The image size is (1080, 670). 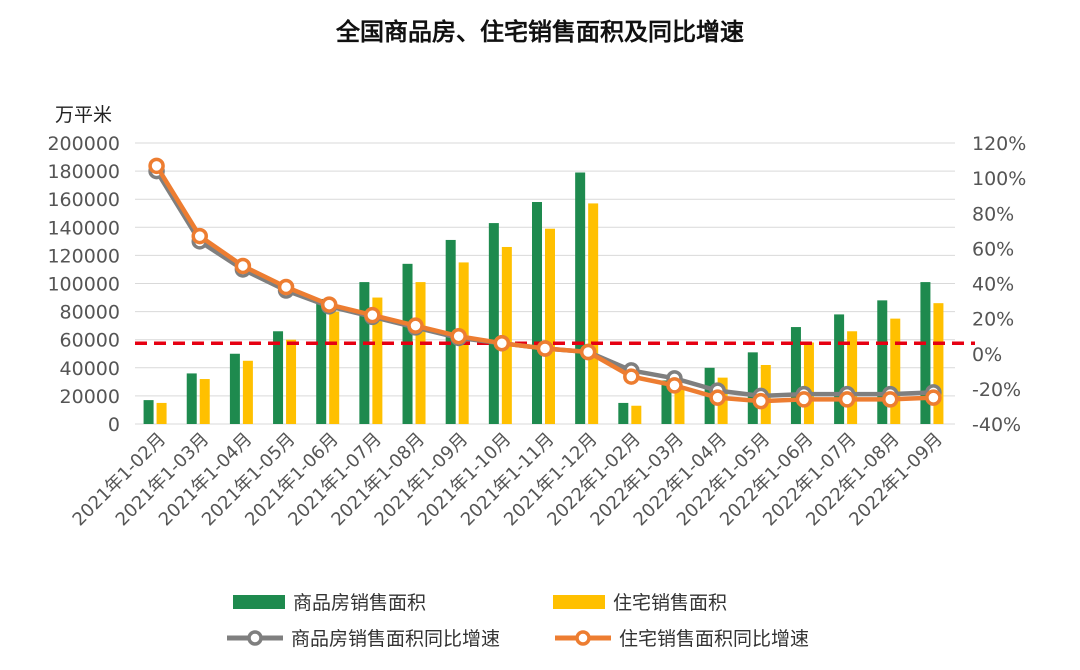 What do you see at coordinates (83, 144) in the screenshot?
I see `y-tick-label: 200000` at bounding box center [83, 144].